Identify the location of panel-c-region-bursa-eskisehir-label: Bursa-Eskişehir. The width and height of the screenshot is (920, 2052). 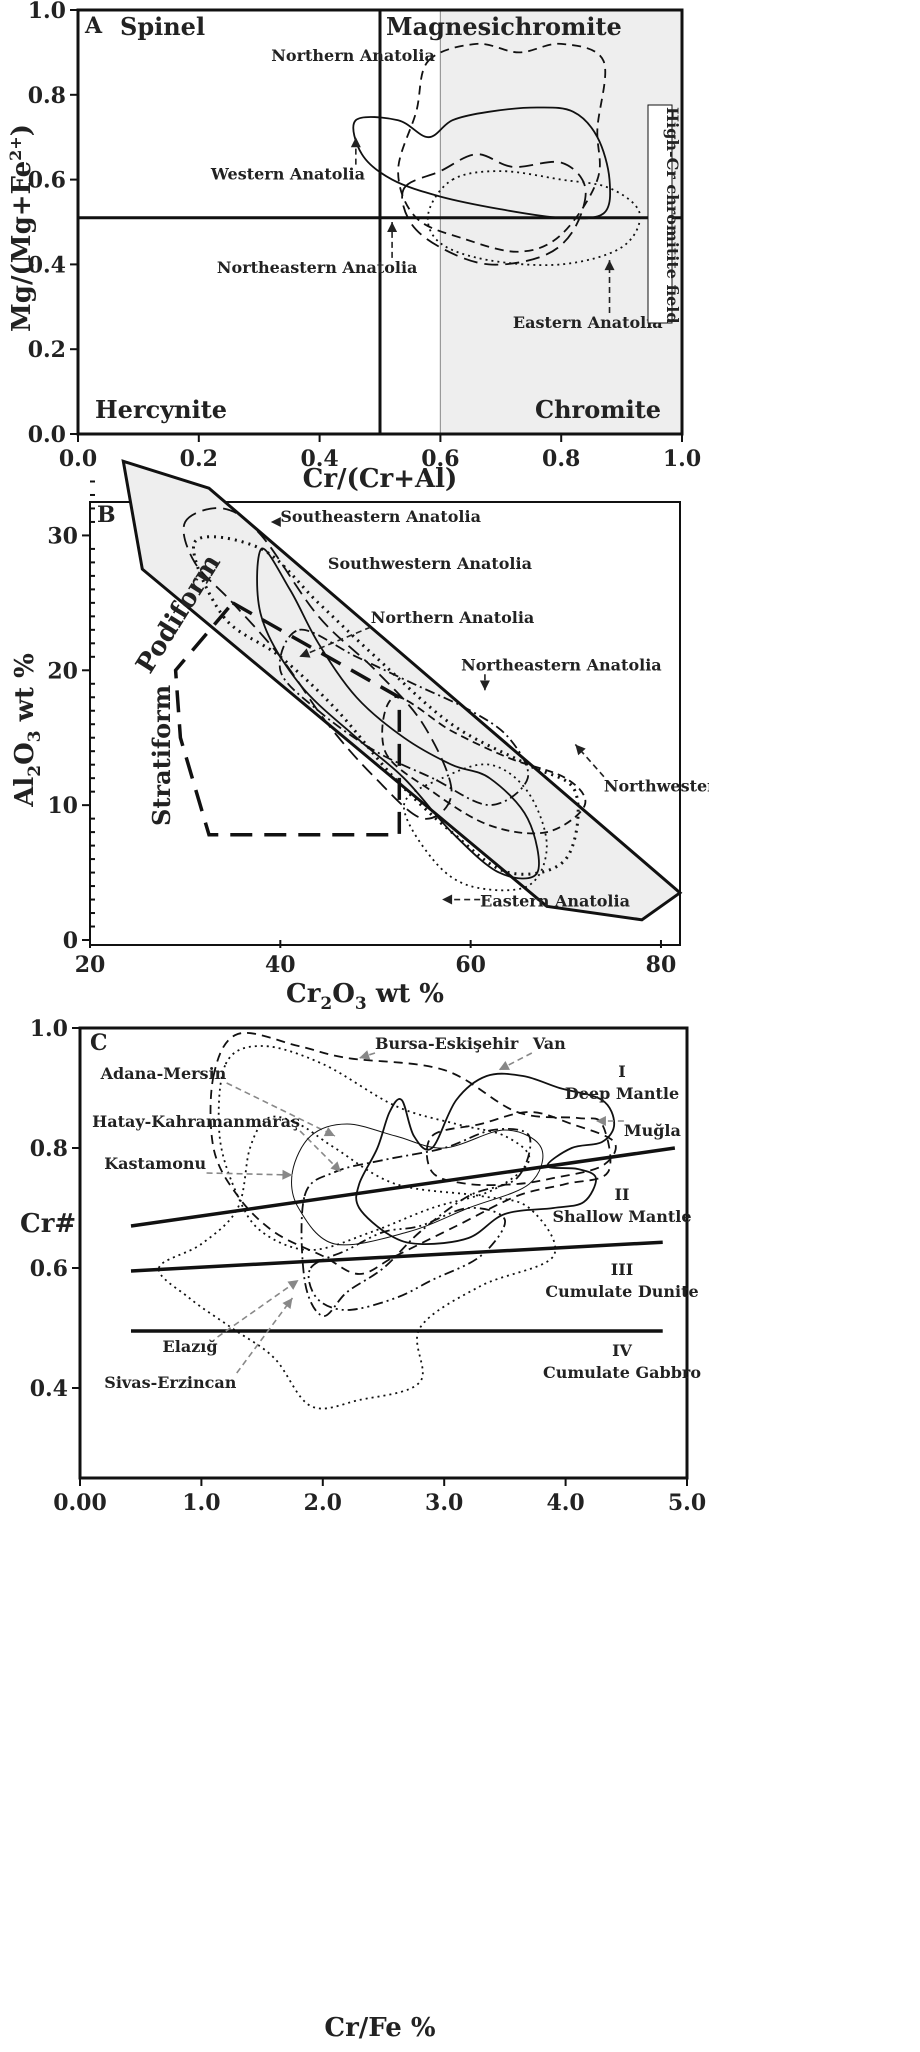
(447, 1043).